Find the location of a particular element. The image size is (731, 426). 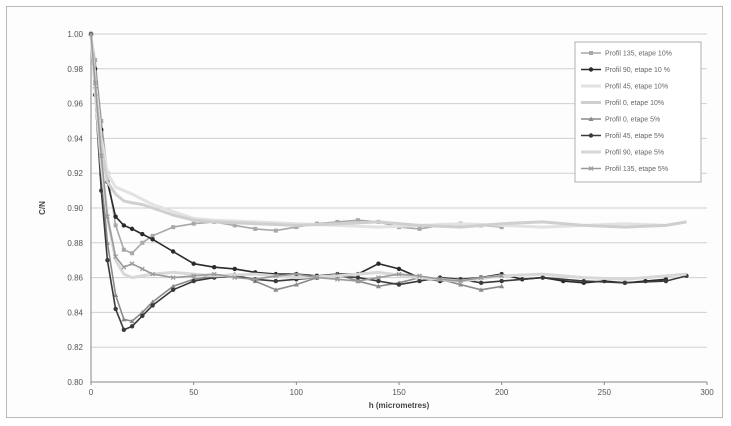

y-tick-label: 0.98 is located at coordinates (75, 69).